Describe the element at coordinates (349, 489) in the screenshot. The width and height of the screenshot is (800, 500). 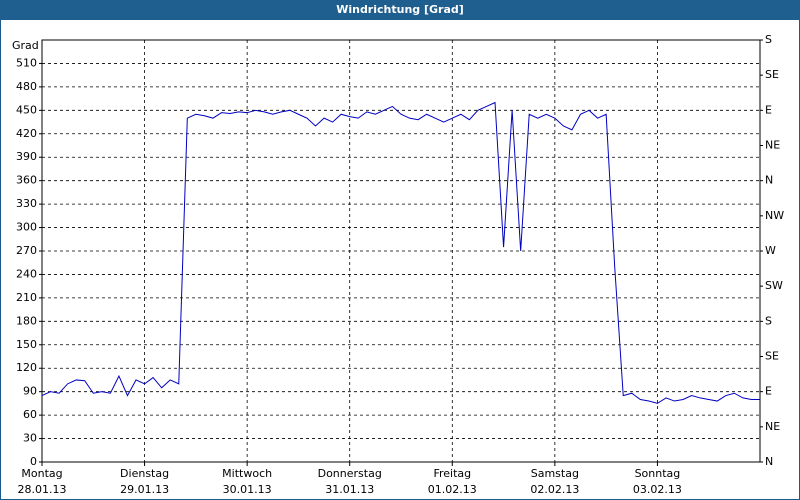
I see `x-tick-label: 31.01.13` at that location.